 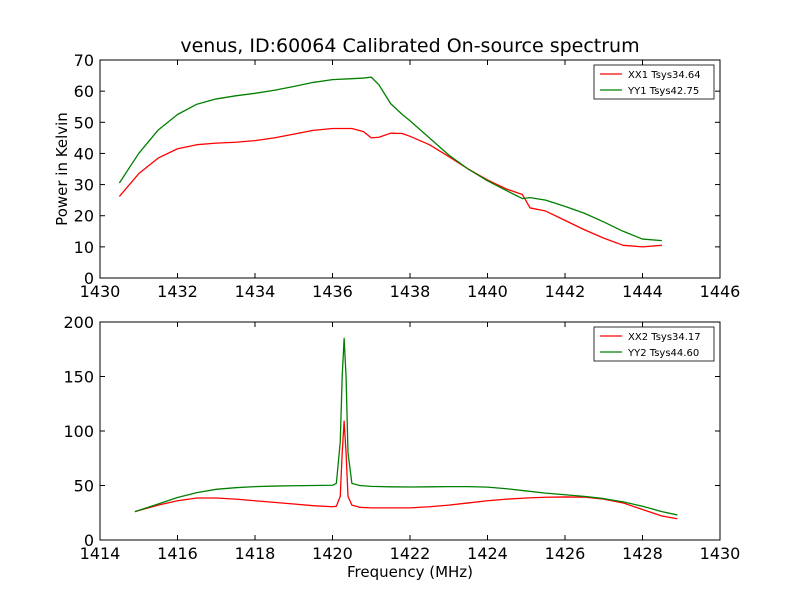 I want to click on y-tick-label: 60, so click(x=84, y=91).